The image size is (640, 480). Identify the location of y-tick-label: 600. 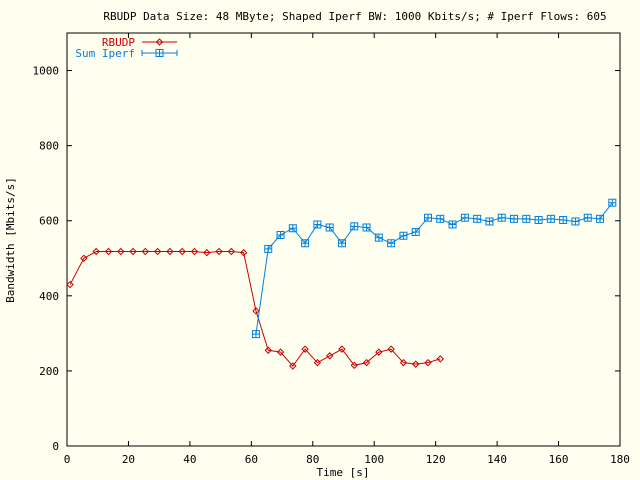
(49, 221).